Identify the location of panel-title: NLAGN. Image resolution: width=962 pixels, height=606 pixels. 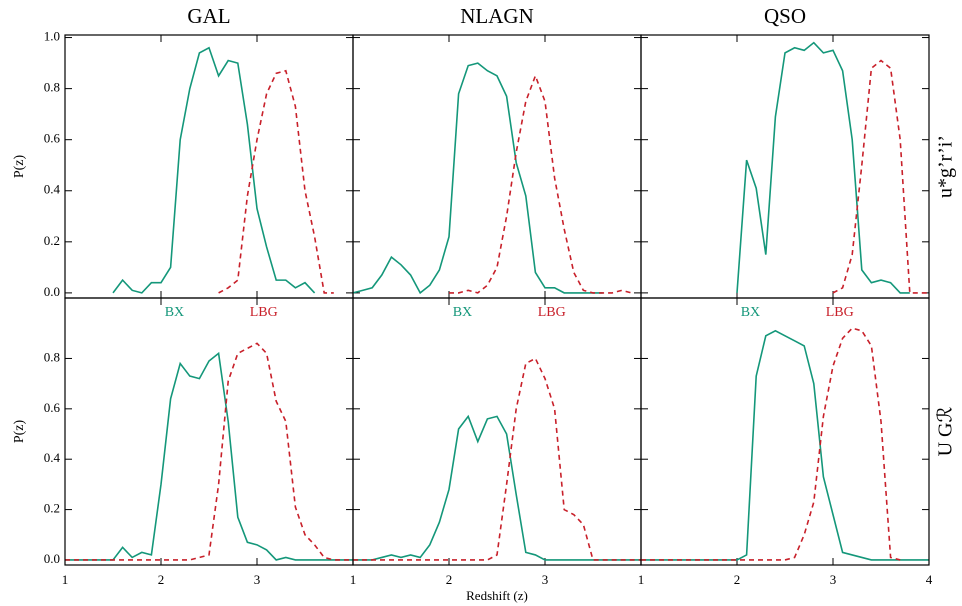
(497, 16).